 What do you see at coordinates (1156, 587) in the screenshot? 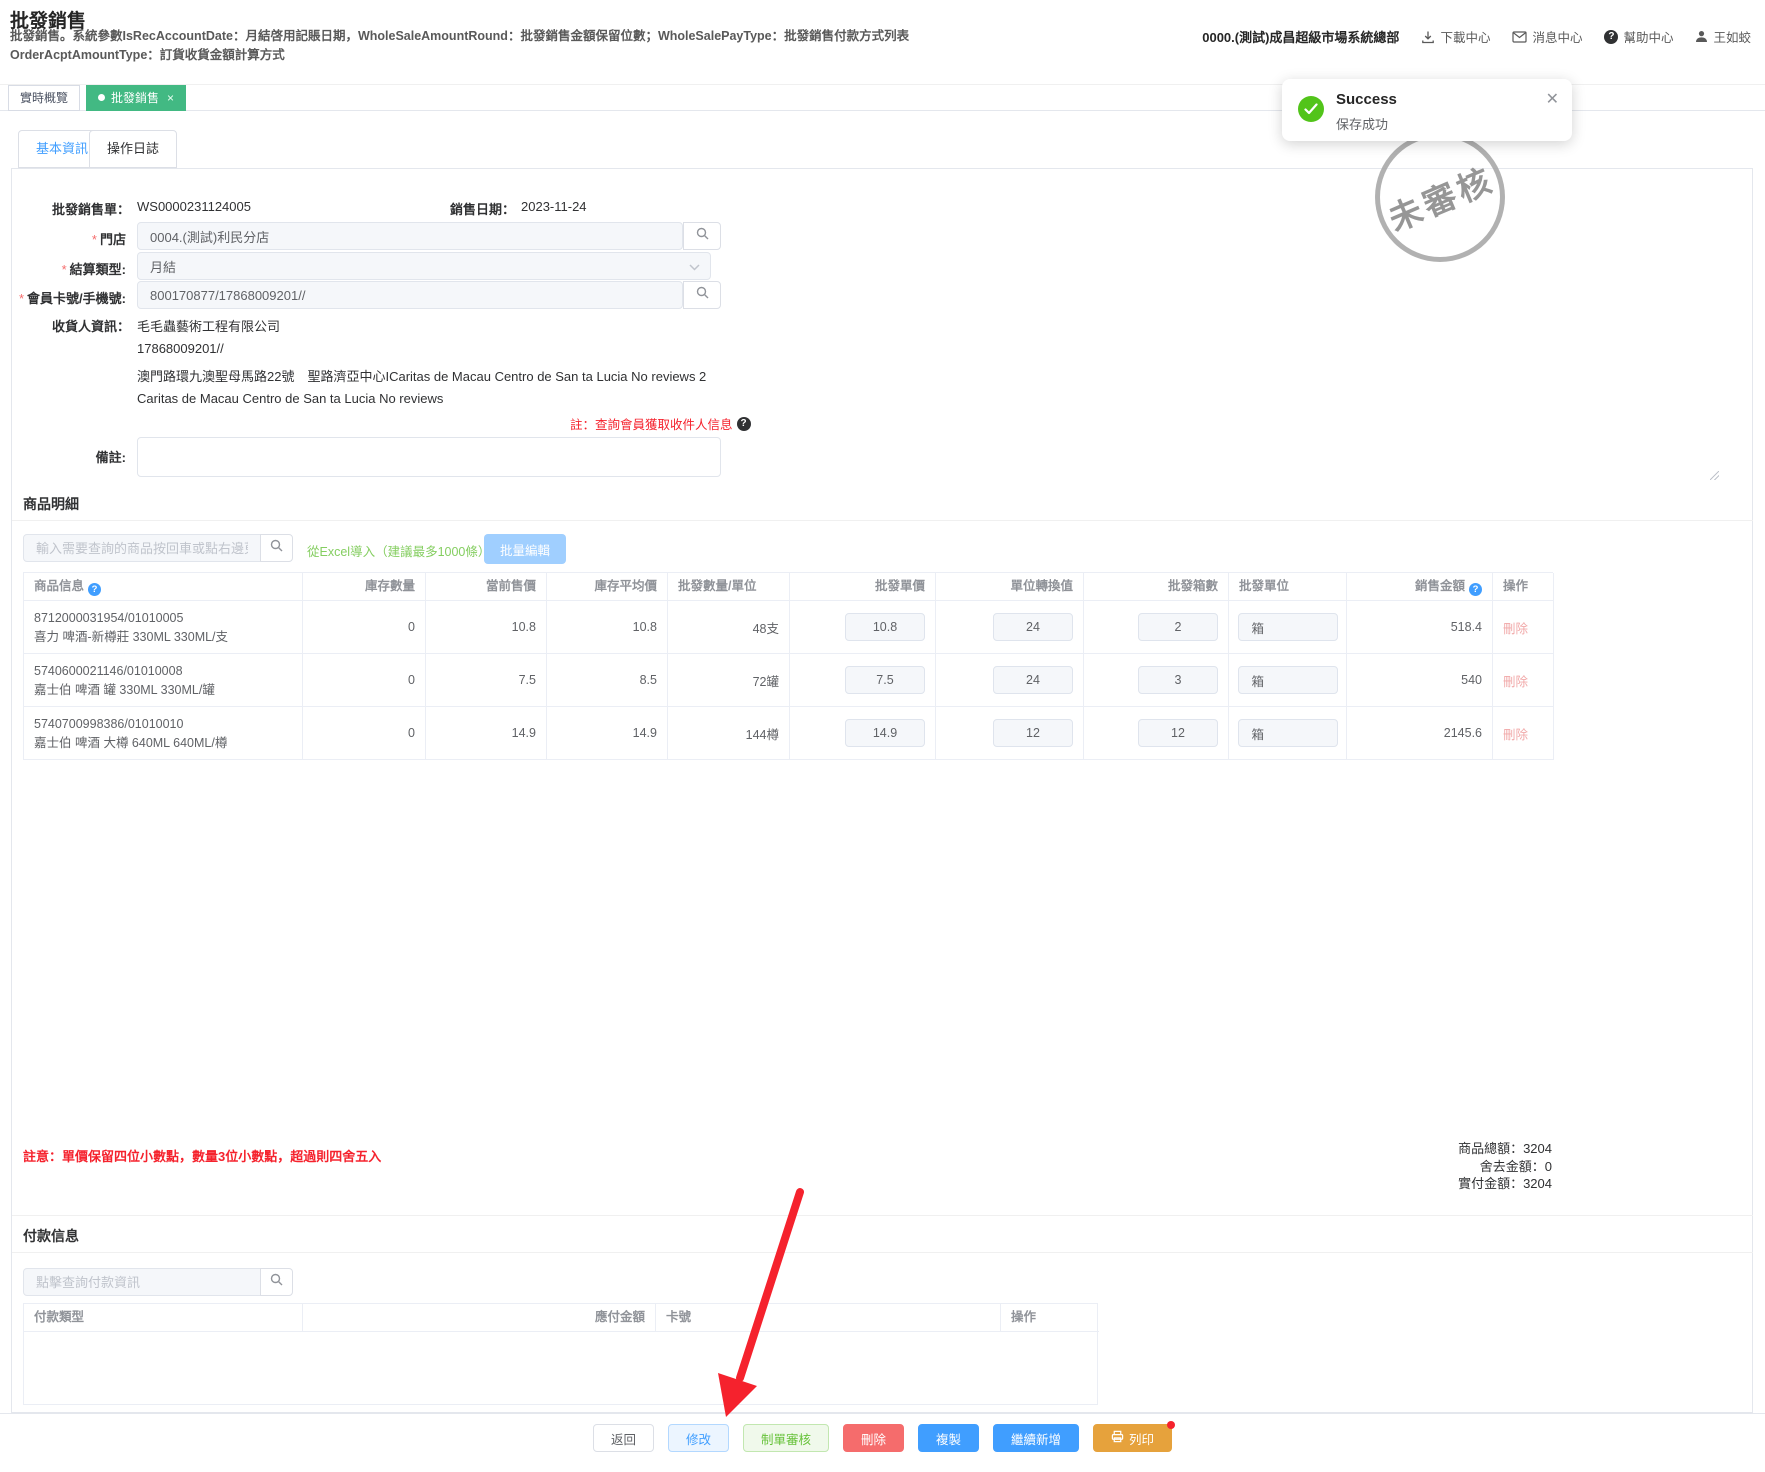
I see `col-header-boxes: 批發箱數` at bounding box center [1156, 587].